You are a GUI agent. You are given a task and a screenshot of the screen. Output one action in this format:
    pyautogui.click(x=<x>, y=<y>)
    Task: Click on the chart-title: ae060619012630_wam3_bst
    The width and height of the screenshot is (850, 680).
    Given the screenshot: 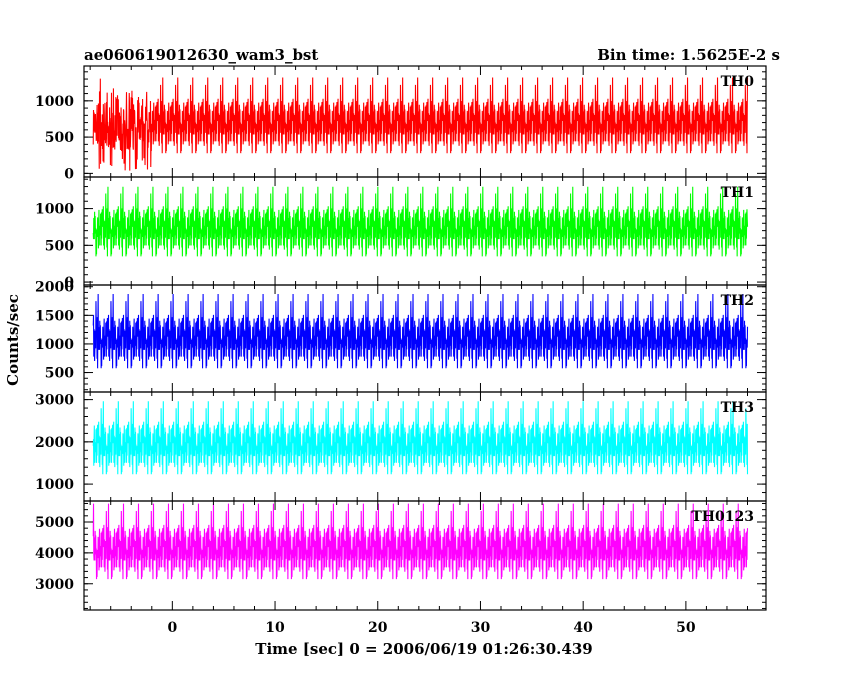 What is the action you would take?
    pyautogui.click(x=201, y=55)
    